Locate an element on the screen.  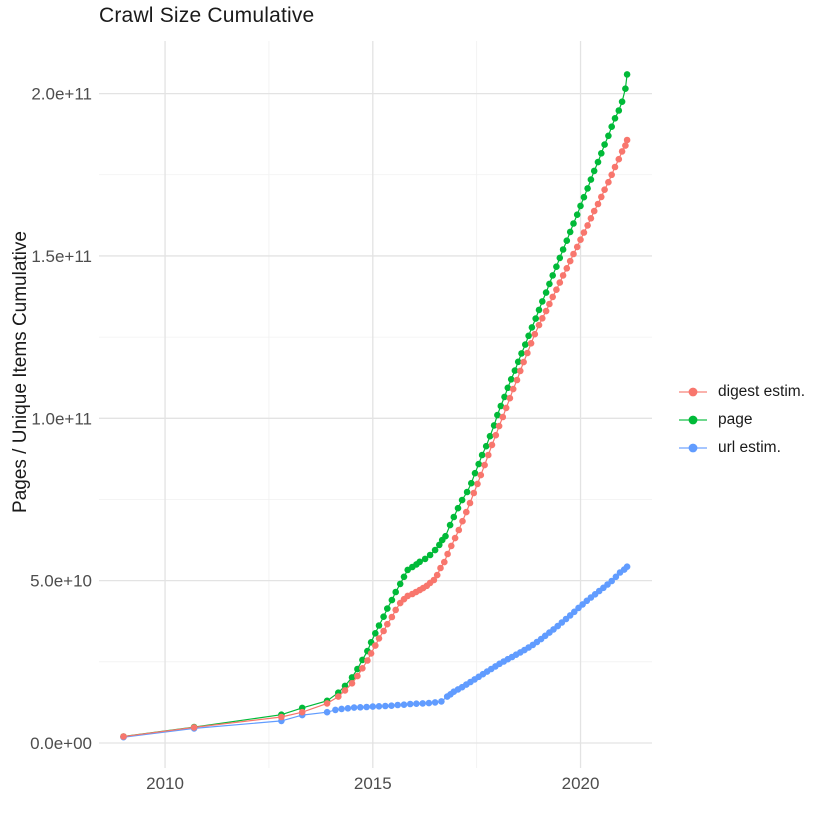
legend-item-url-estim-: url estim. is located at coordinates (741, 448).